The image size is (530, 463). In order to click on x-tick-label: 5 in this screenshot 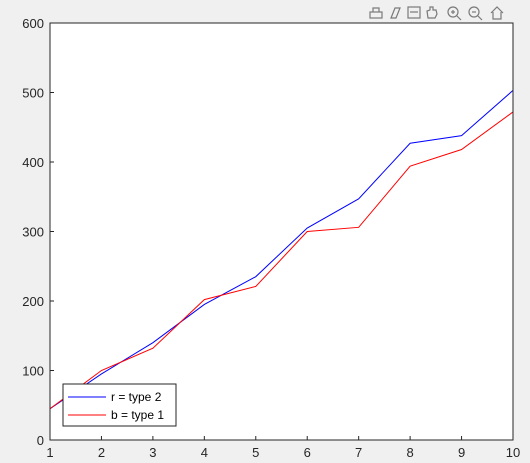, I will do `click(255, 452)`.